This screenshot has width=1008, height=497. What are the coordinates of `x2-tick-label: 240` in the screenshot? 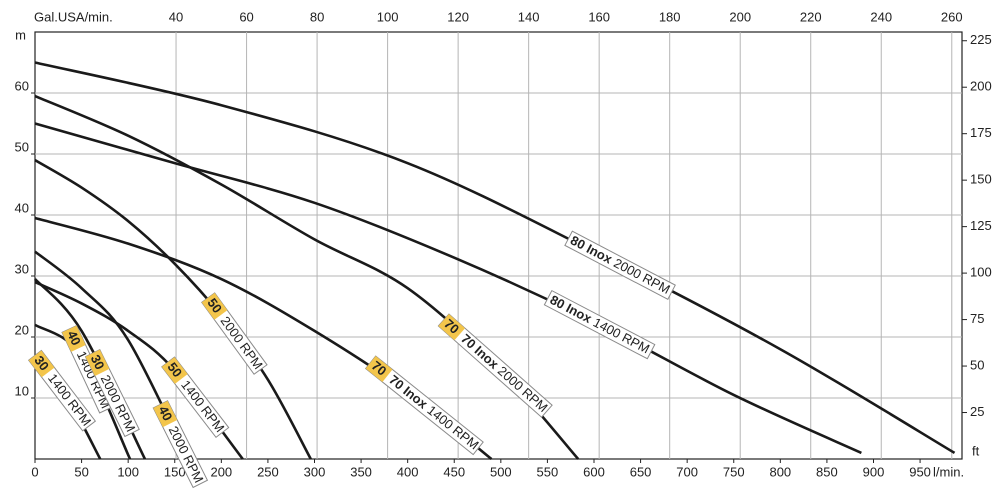 It's located at (881, 16).